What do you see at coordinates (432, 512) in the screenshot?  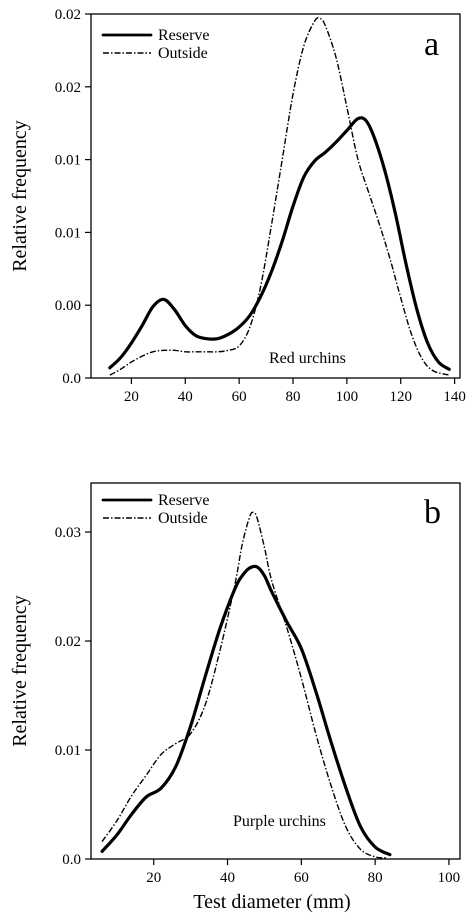 I see `panel-b-letter: b` at bounding box center [432, 512].